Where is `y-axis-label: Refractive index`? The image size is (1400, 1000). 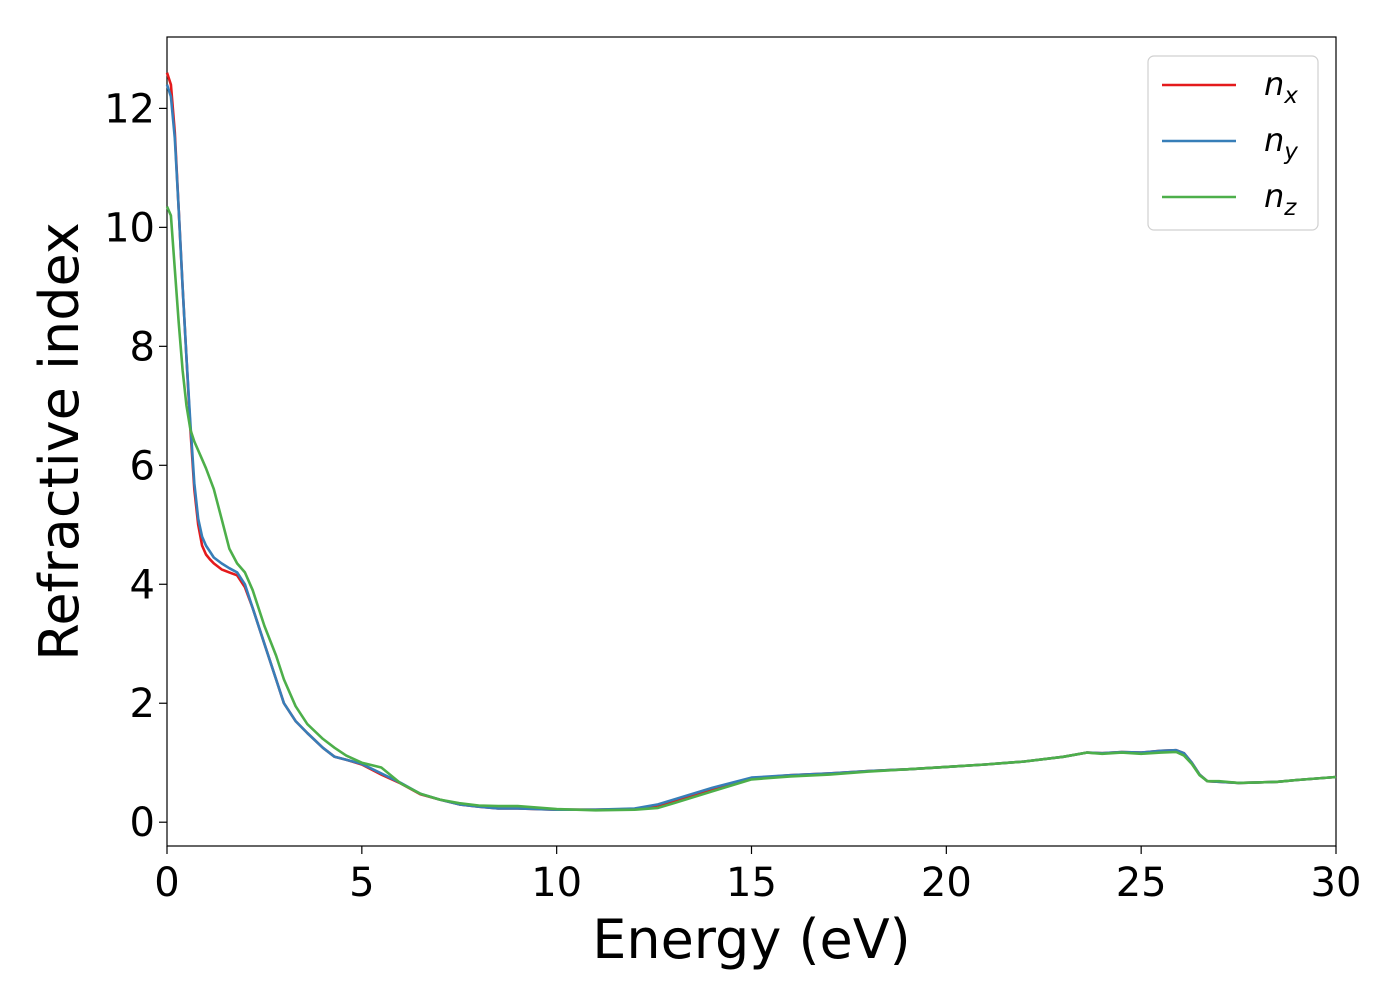 y-axis-label: Refractive index is located at coordinates (59, 441).